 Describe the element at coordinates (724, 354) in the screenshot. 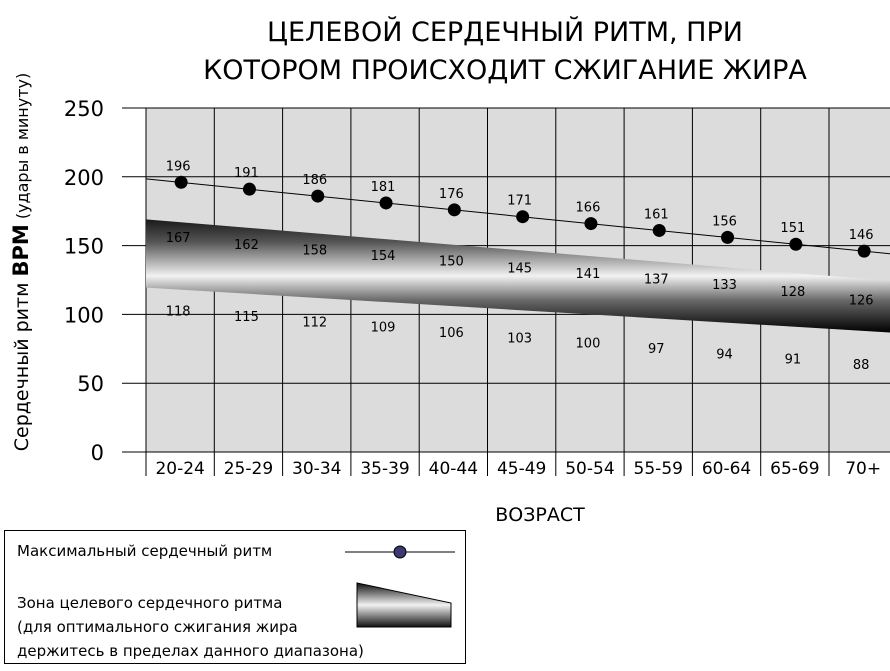

I see `zone-lower-value-label: 94` at that location.